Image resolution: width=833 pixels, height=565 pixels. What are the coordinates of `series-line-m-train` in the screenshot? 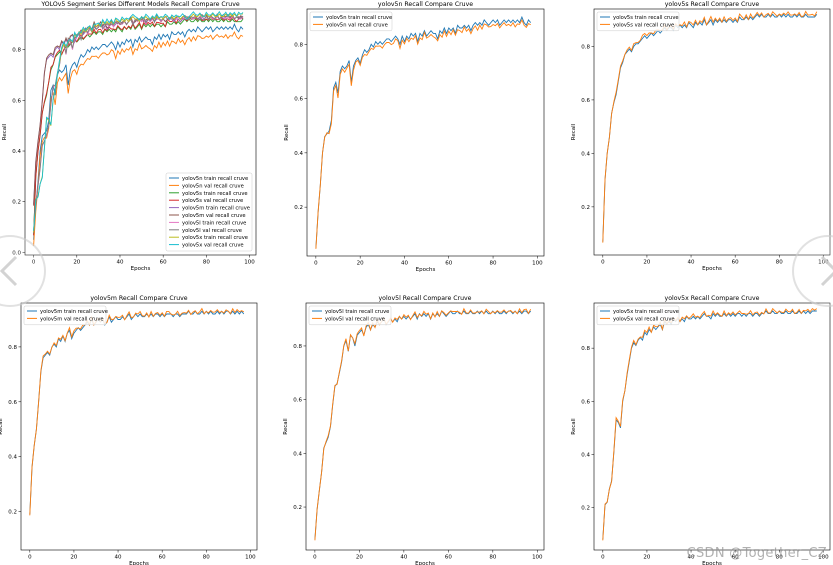 It's located at (137, 412).